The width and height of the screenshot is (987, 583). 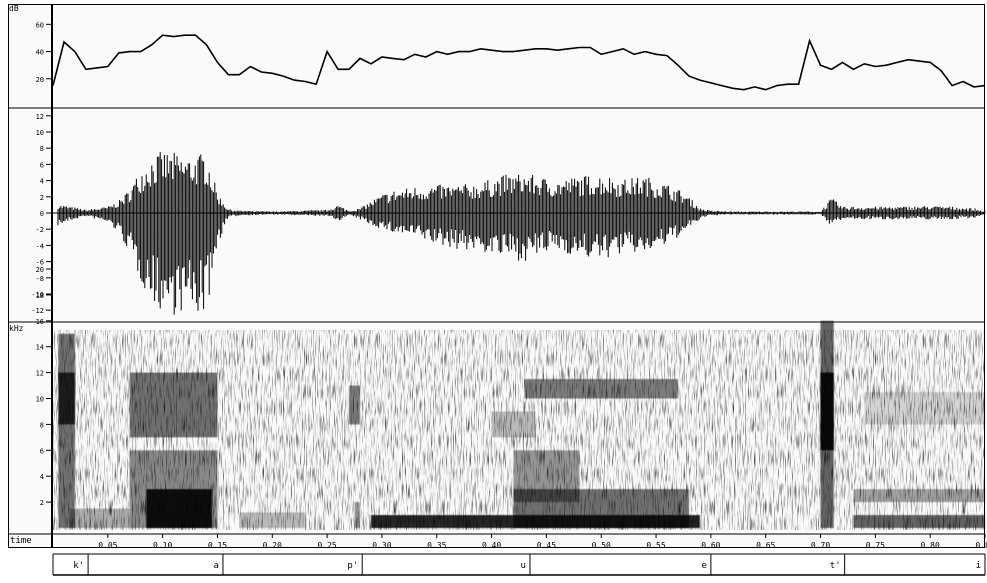 What do you see at coordinates (519, 62) in the screenshot?
I see `intensity-curve` at bounding box center [519, 62].